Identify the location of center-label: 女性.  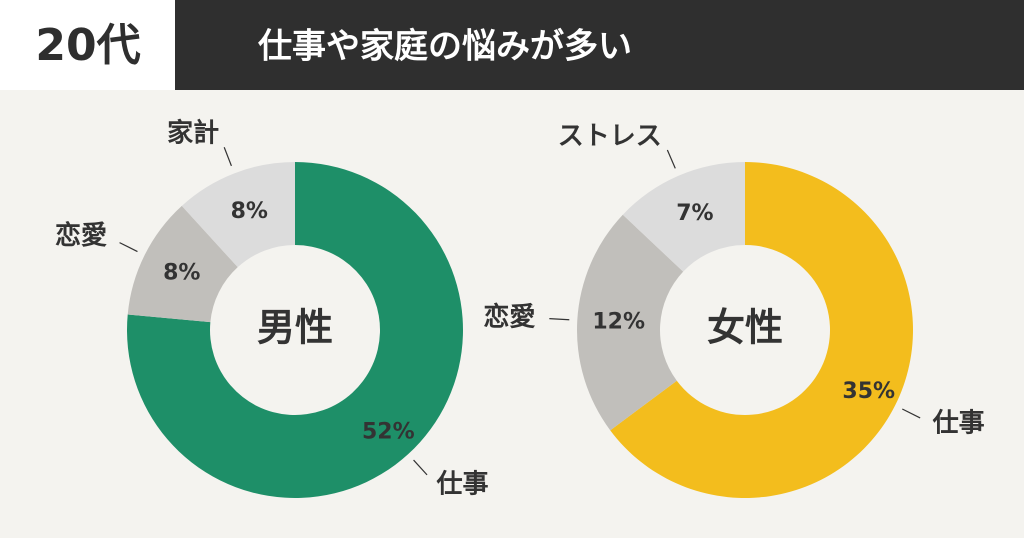
(745, 328).